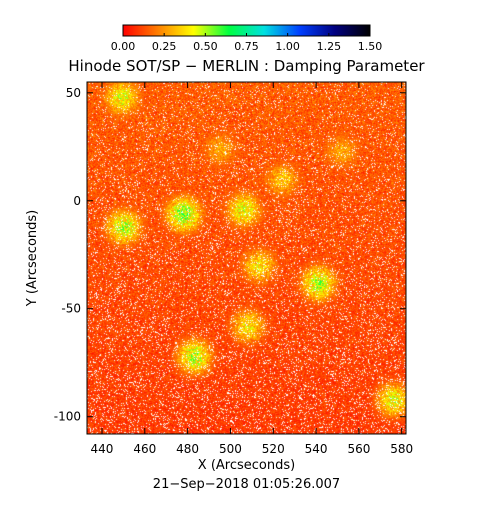  I want to click on colorbar-tick-label: 1.25, so click(329, 46).